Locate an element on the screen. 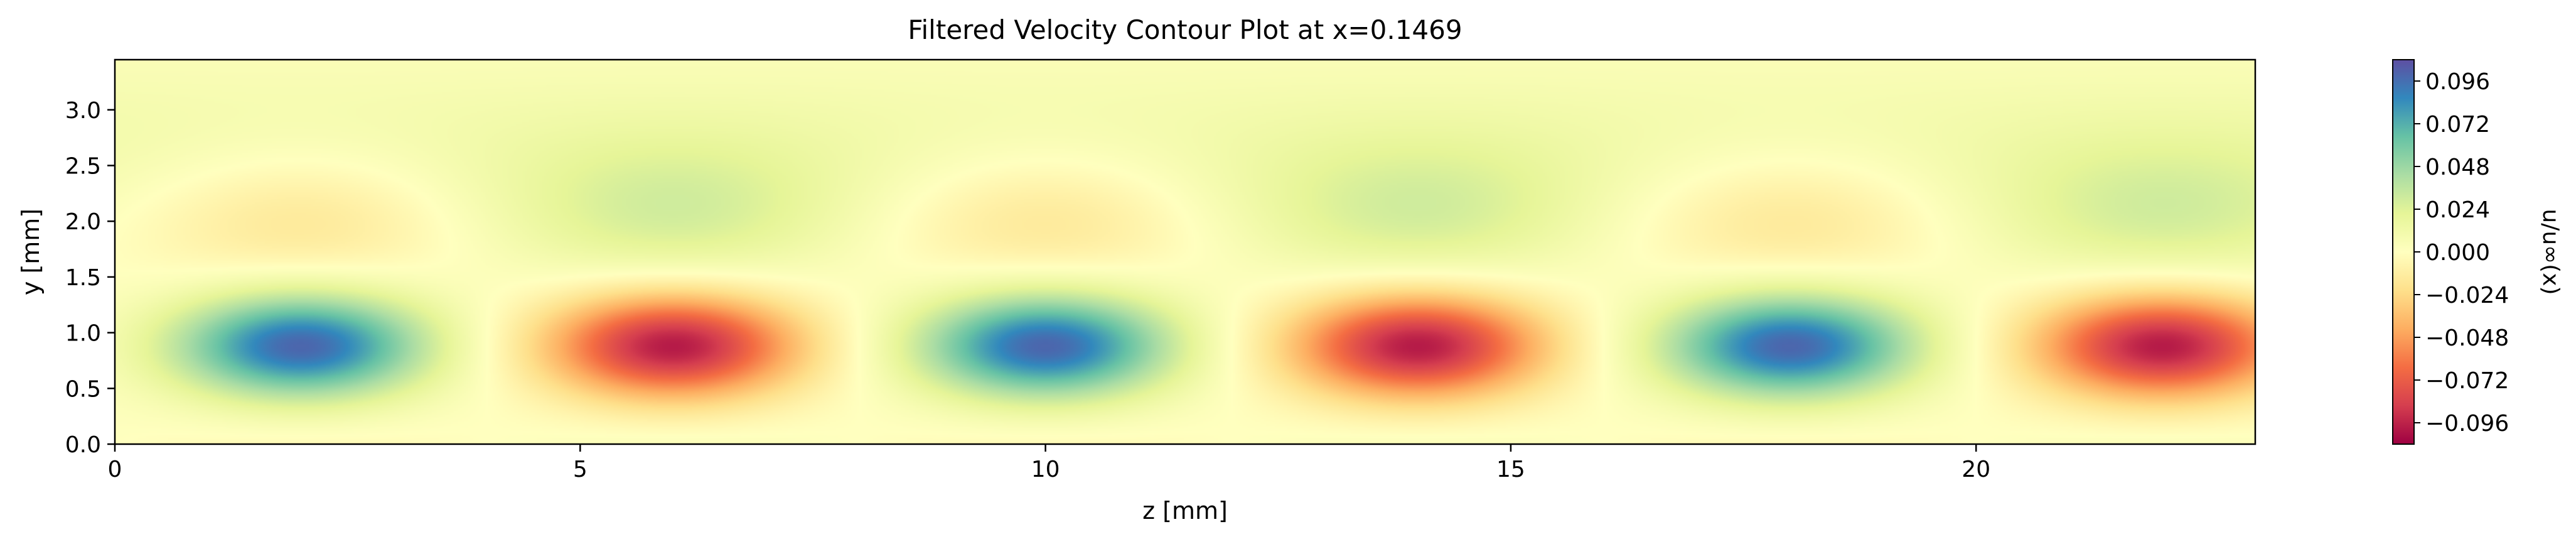 This screenshot has width=2576, height=544. y-tick-label: 2.0 is located at coordinates (83, 222).